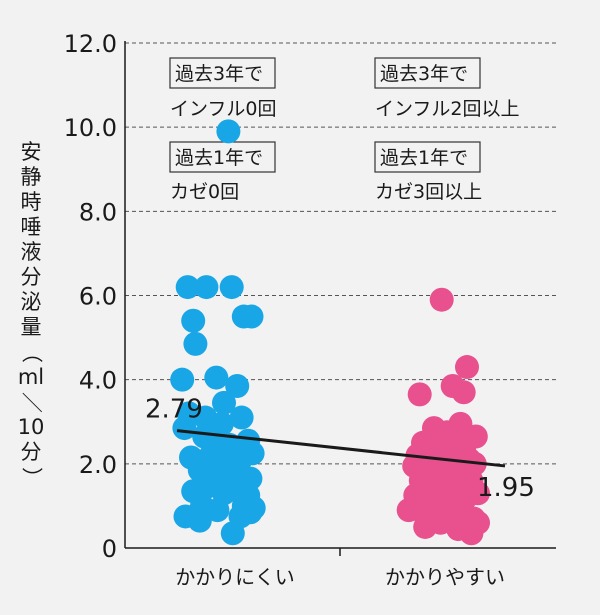 This screenshot has height=615, width=600. I want to click on y-axis-label-char: 安, so click(31, 152).